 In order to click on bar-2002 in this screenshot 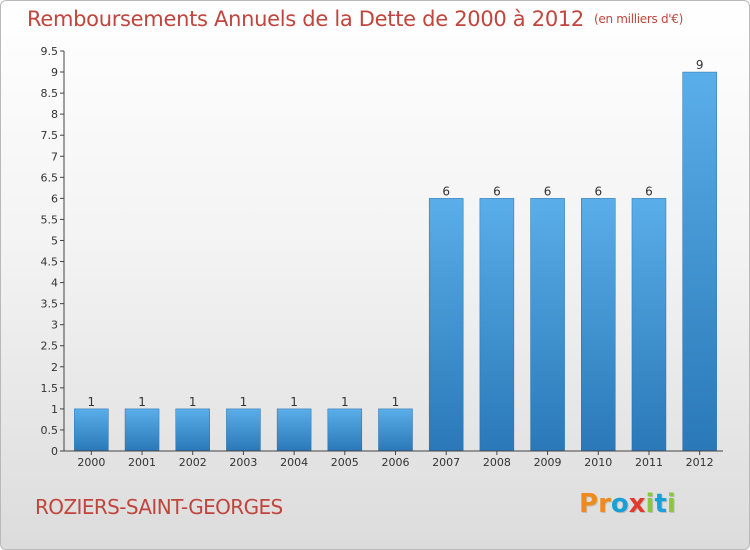, I will do `click(192, 430)`.